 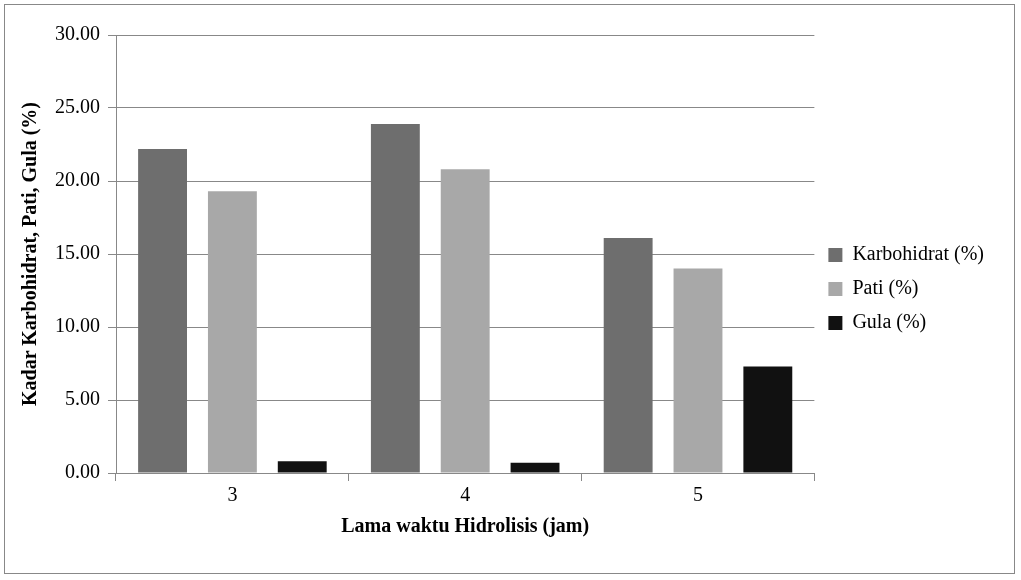 I want to click on y-tick-label: 5.00, so click(x=82, y=398).